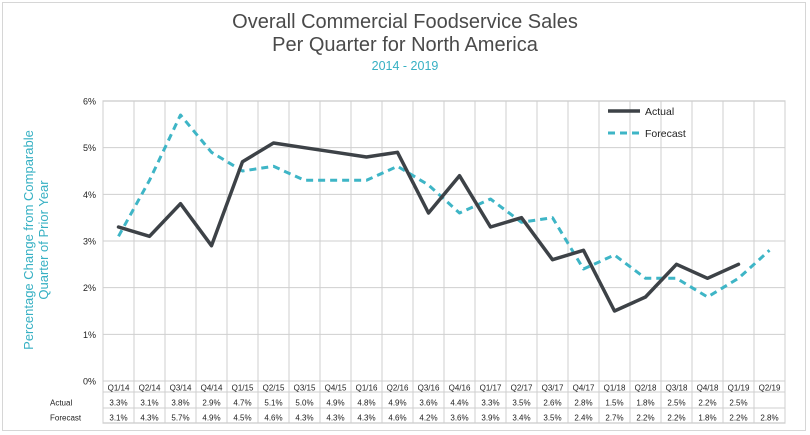 This screenshot has height=435, width=810. What do you see at coordinates (367, 388) in the screenshot?
I see `x-tick-label: Q1/16` at bounding box center [367, 388].